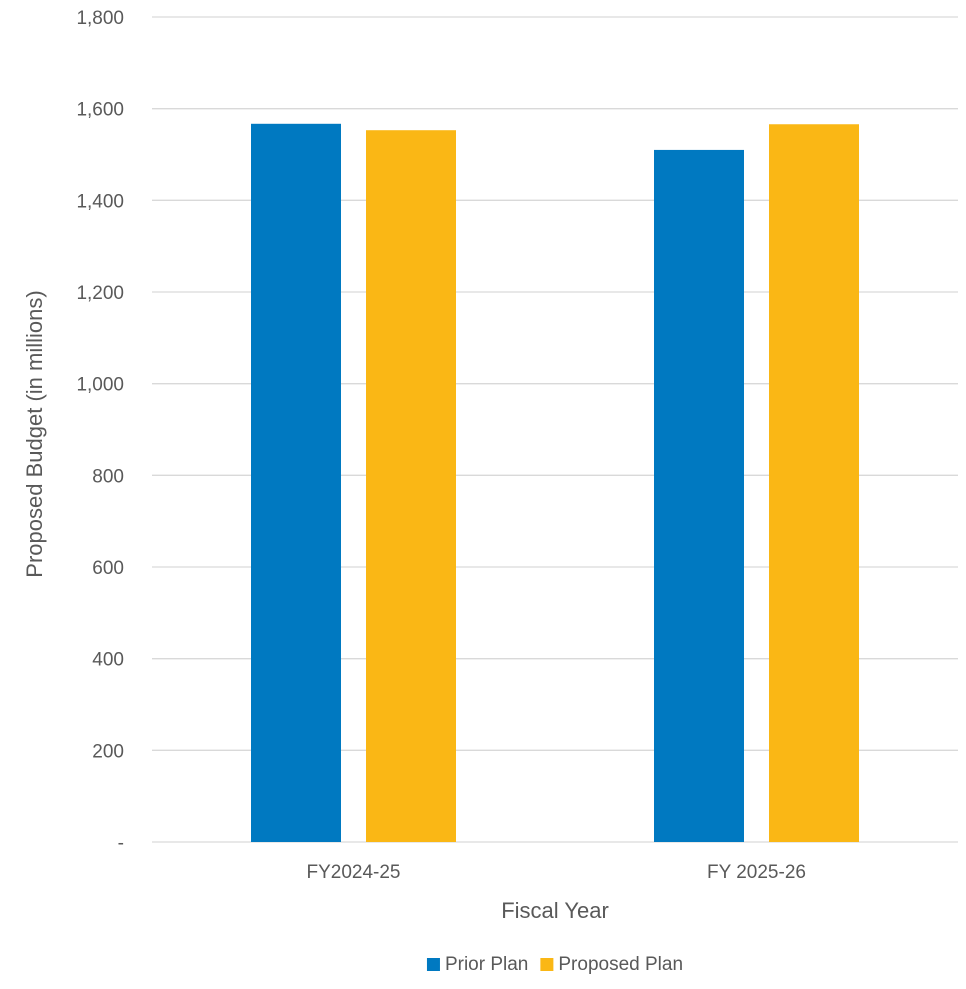  What do you see at coordinates (100, 110) in the screenshot?
I see `y-tick-label: 1,600` at bounding box center [100, 110].